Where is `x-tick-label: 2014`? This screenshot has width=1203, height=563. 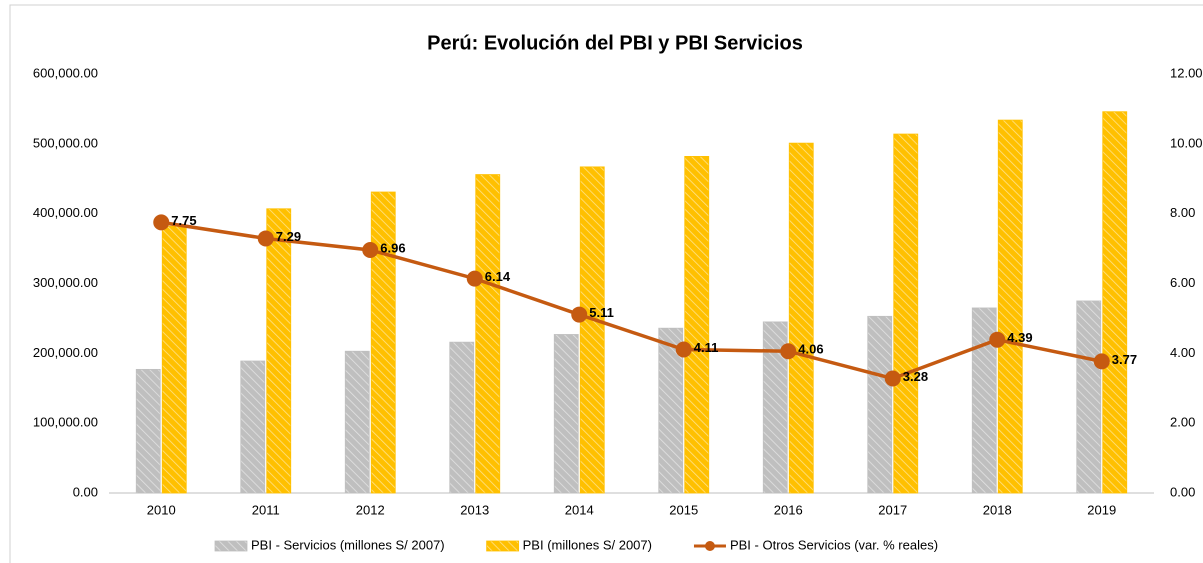 x-tick-label: 2014 is located at coordinates (579, 509).